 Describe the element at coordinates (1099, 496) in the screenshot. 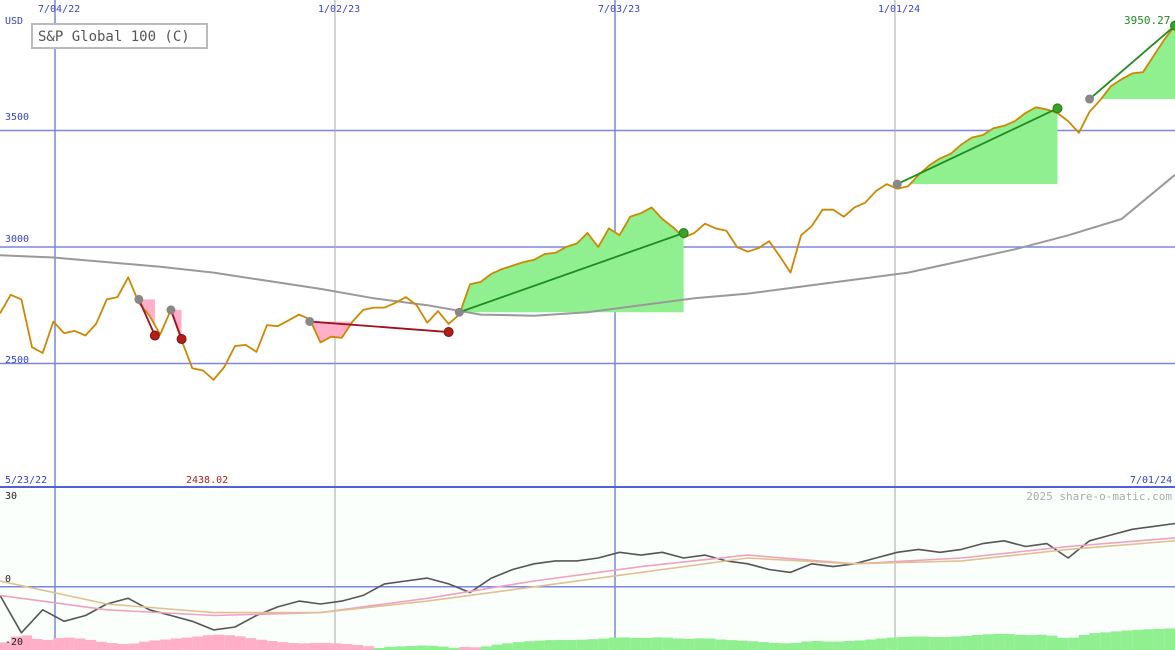

I see `credit-text: 2025 share-o-matic.com` at that location.